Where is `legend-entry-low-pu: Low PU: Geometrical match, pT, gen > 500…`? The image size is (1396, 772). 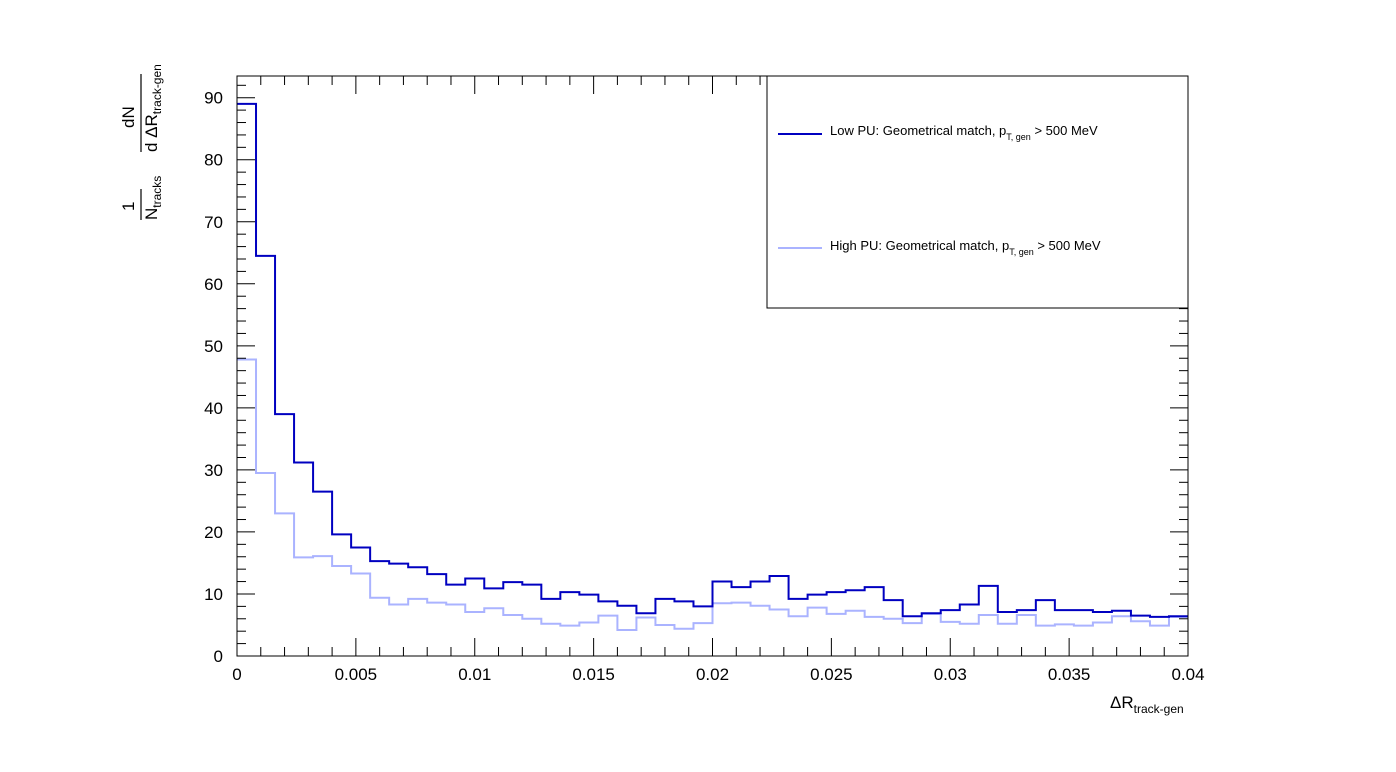
legend-entry-low-pu: Low PU: Geometrical match, pT, gen > 500… is located at coordinates (964, 132).